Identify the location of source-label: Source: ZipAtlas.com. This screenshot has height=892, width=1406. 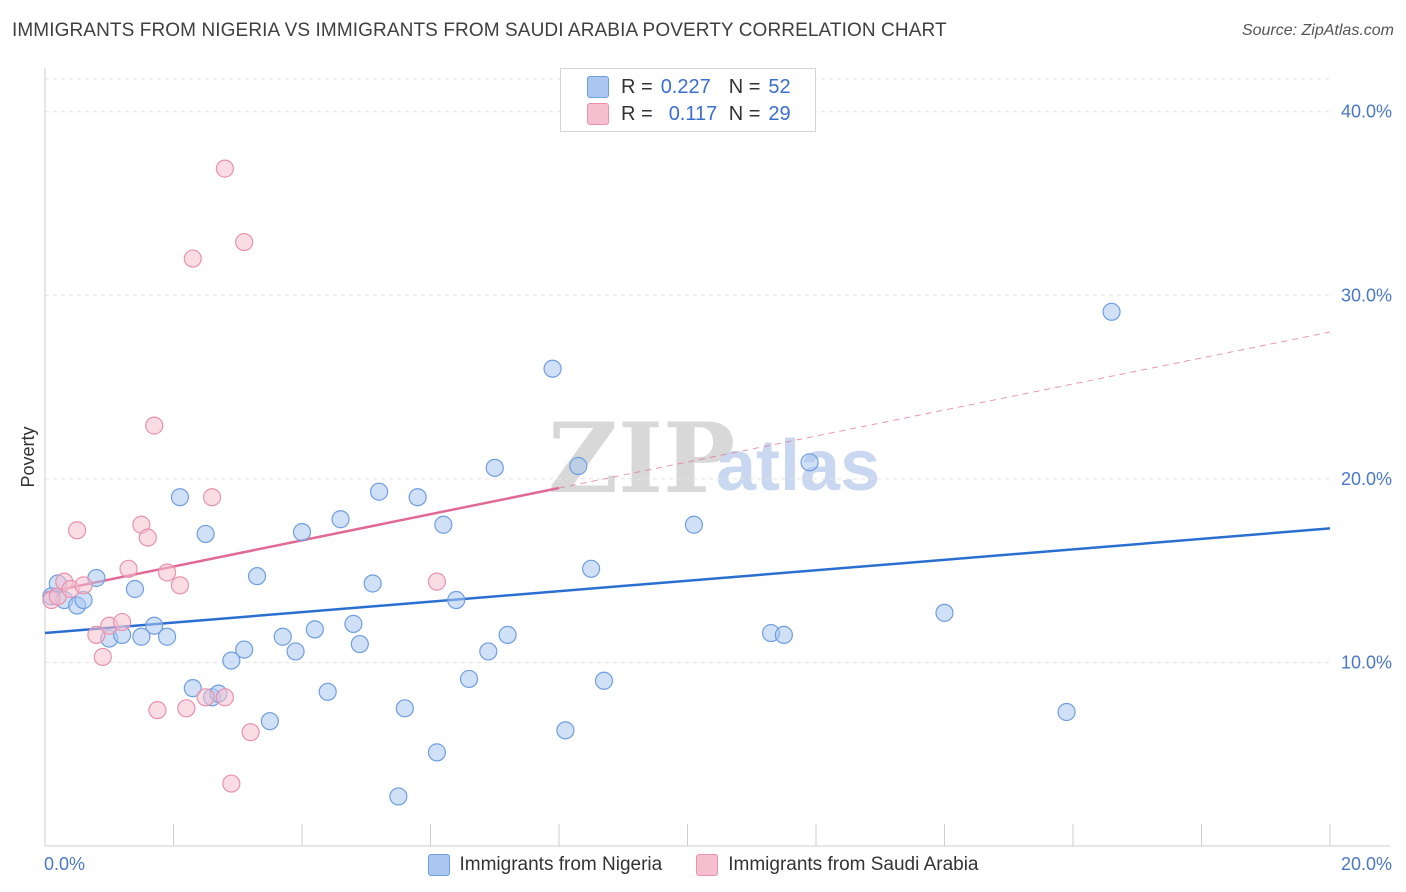
(1317, 30).